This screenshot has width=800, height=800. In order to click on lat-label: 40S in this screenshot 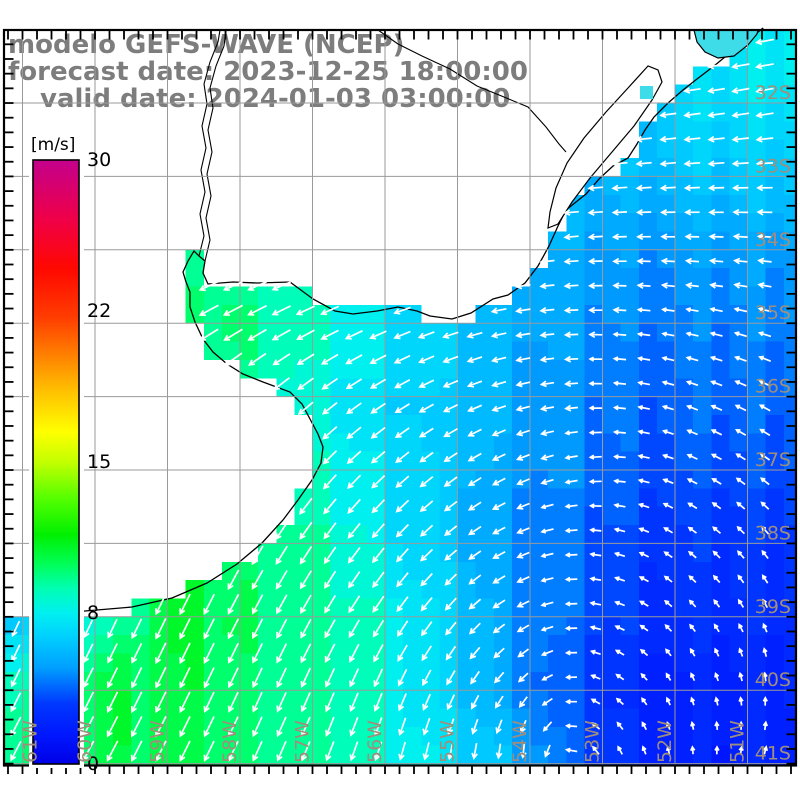, I will do `click(773, 680)`.